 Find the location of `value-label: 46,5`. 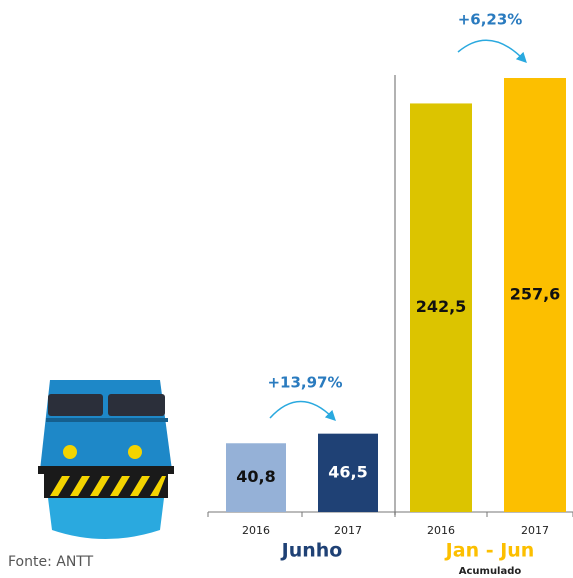

value-label: 46,5 is located at coordinates (347, 471).